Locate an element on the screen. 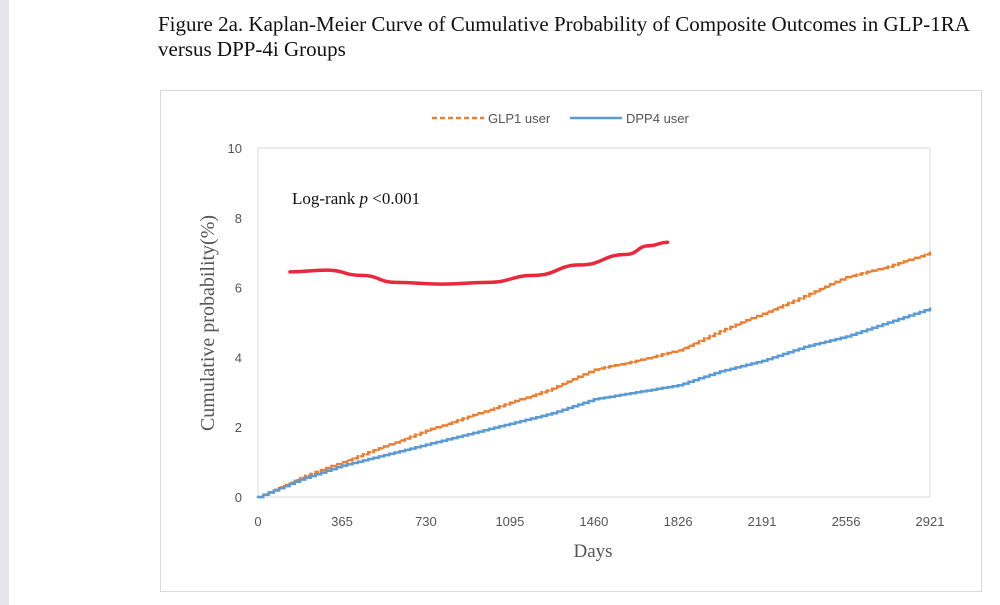 The image size is (1000, 605). legend: GLP1 user DPP4 user is located at coordinates (561, 118).